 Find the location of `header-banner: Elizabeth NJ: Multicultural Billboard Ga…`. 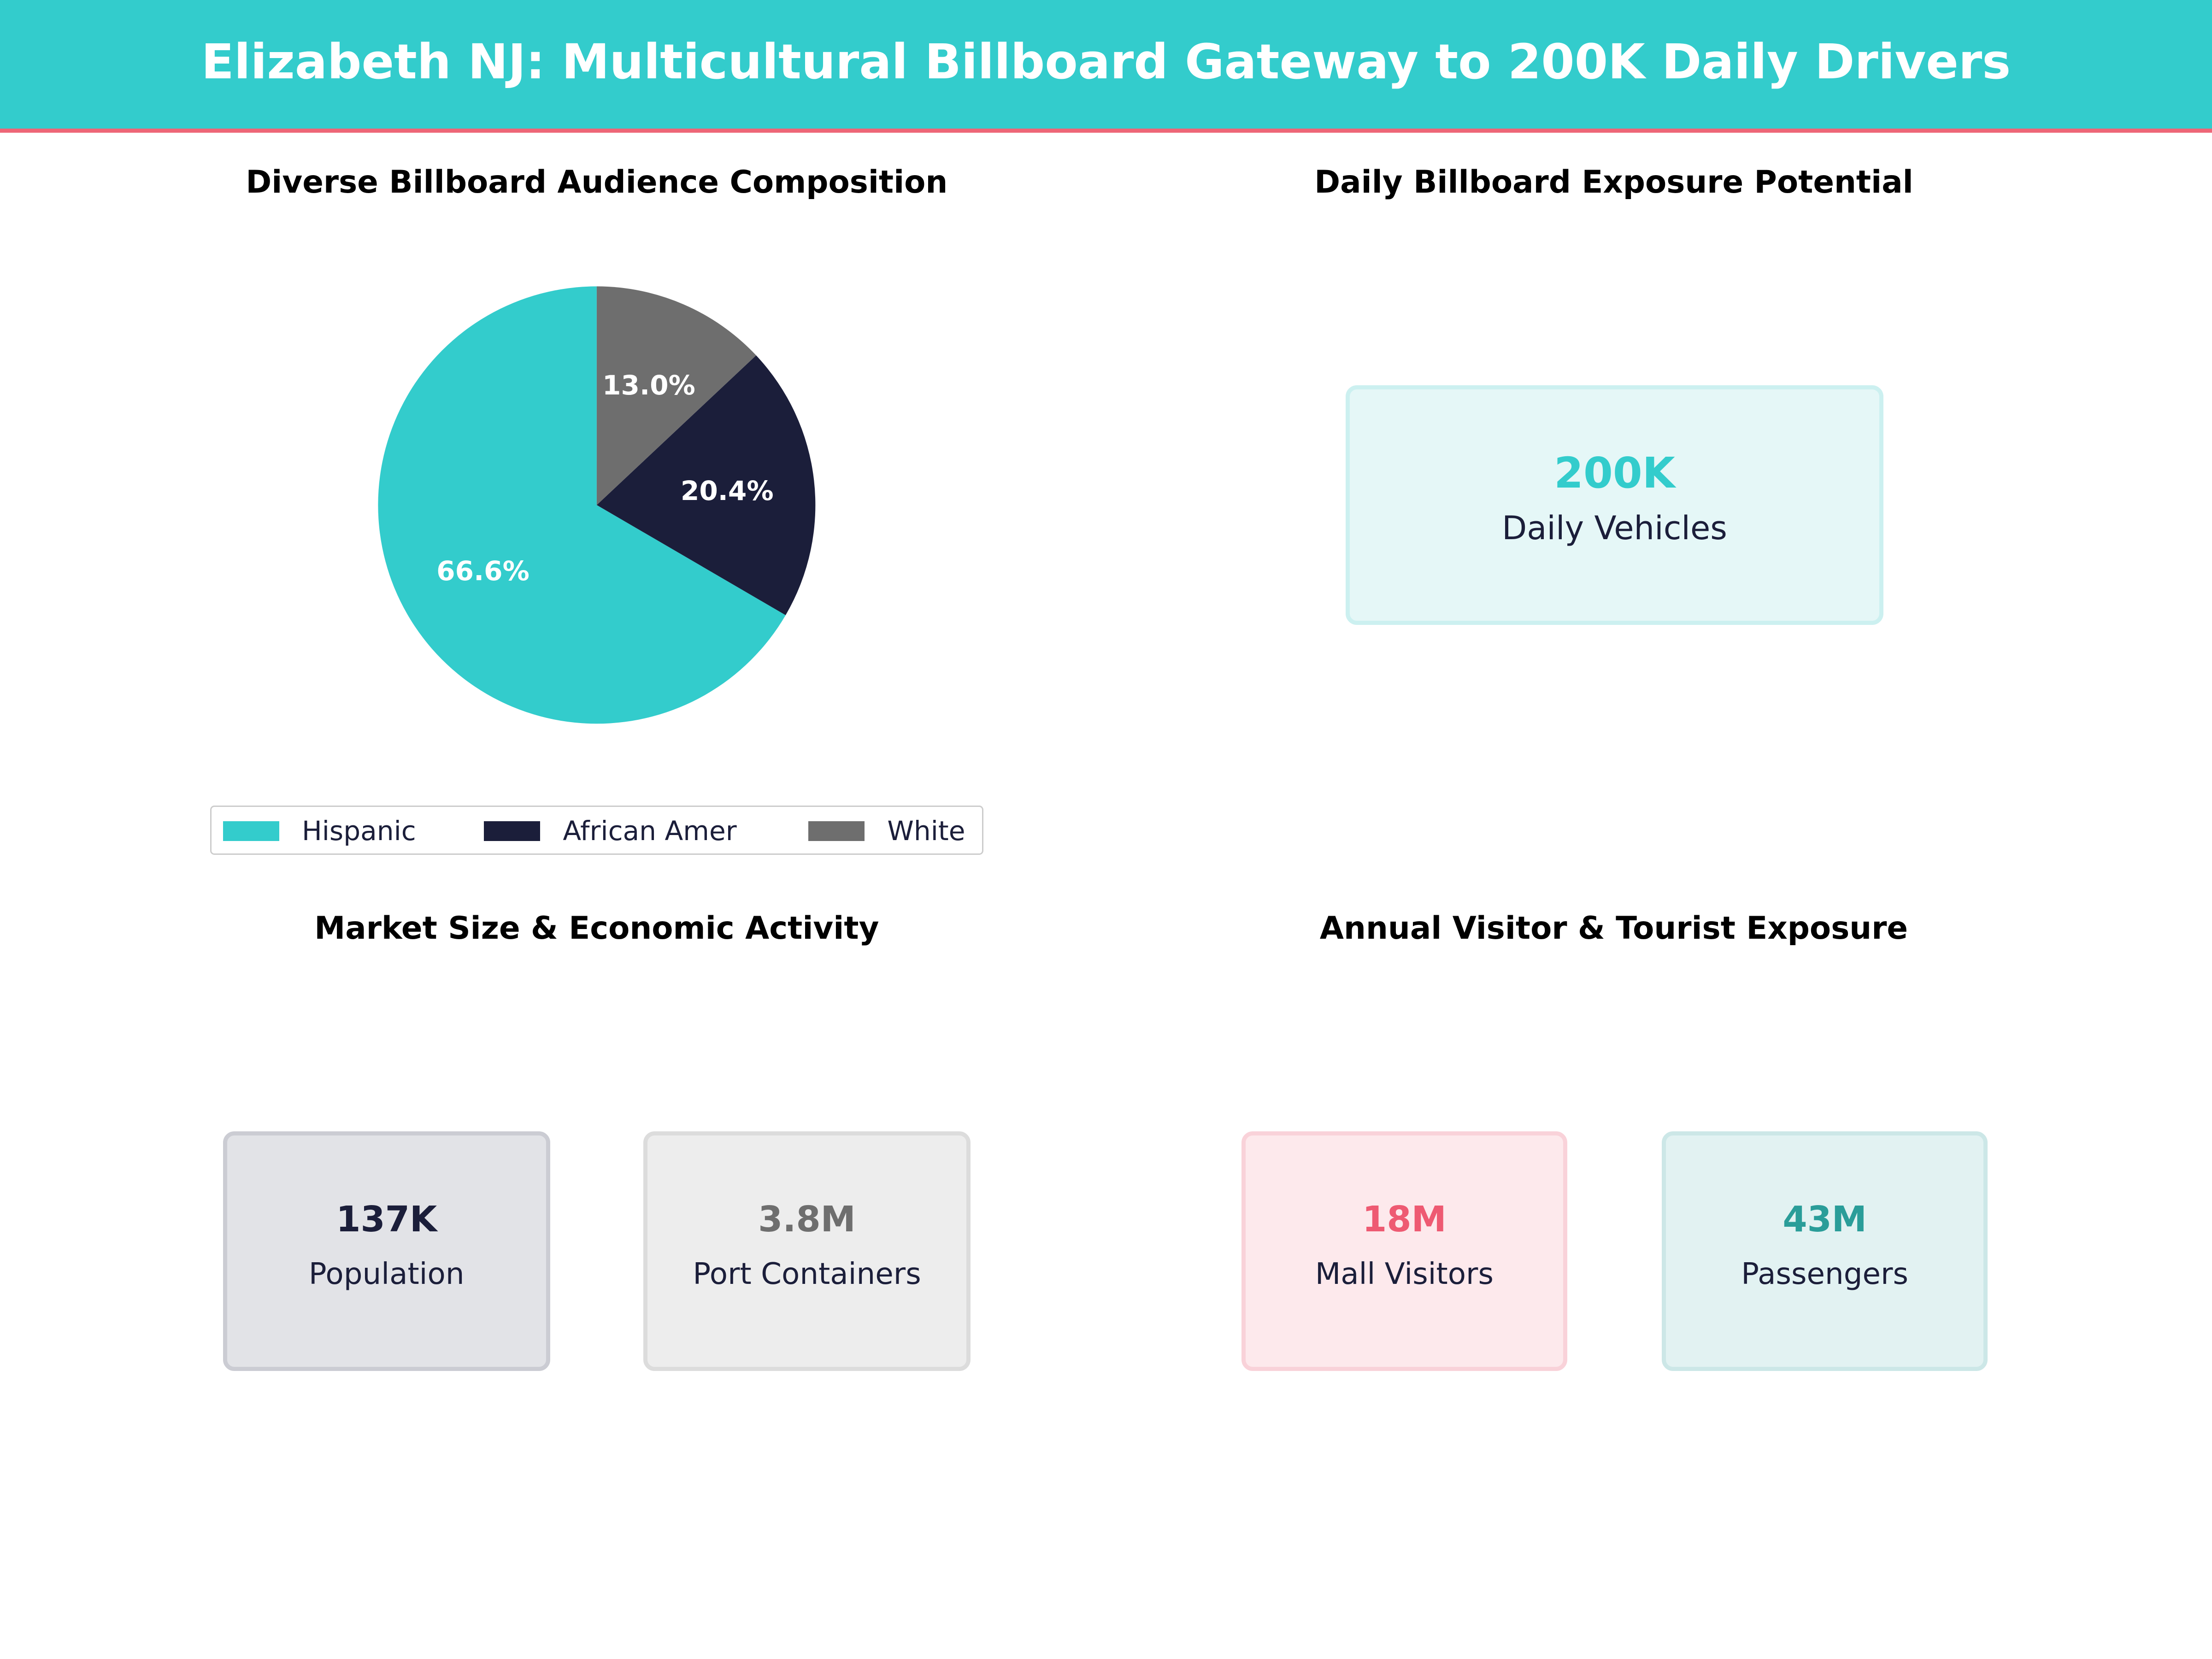

header-banner: Elizabeth NJ: Multicultural Billboard Ga… is located at coordinates (1106, 66).